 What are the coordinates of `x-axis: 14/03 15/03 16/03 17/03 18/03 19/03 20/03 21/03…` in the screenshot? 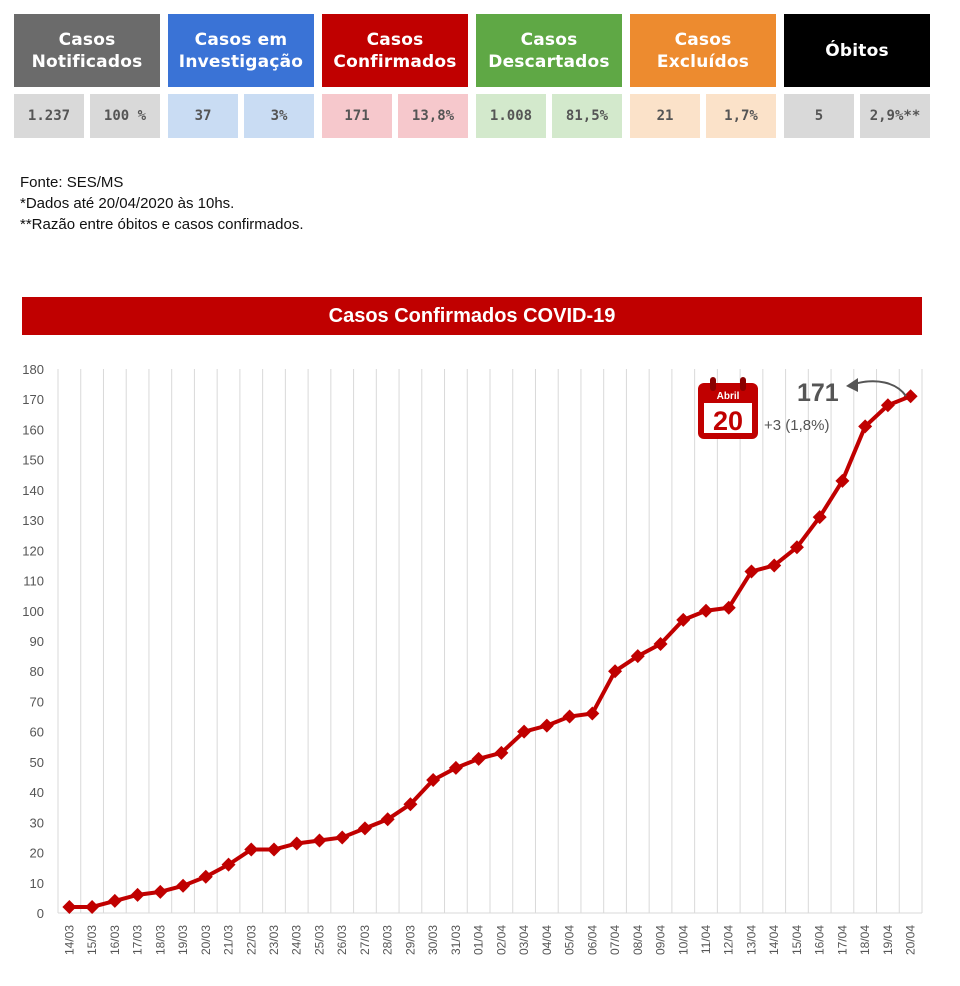 It's located at (489, 940).